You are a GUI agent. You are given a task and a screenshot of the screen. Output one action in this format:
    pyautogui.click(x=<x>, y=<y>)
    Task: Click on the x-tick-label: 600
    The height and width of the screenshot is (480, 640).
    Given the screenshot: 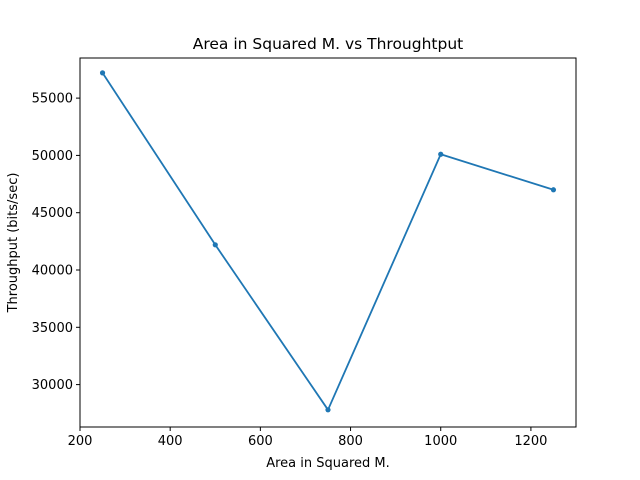 What is the action you would take?
    pyautogui.click(x=260, y=441)
    